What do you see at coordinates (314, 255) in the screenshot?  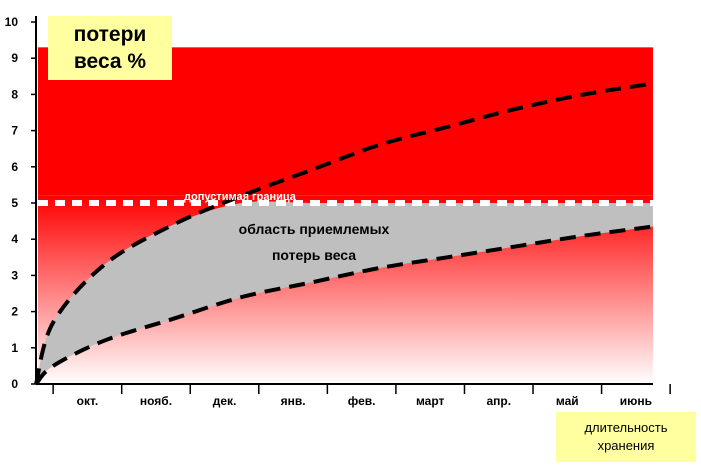 I see `area-label-line-2: потерь веса` at bounding box center [314, 255].